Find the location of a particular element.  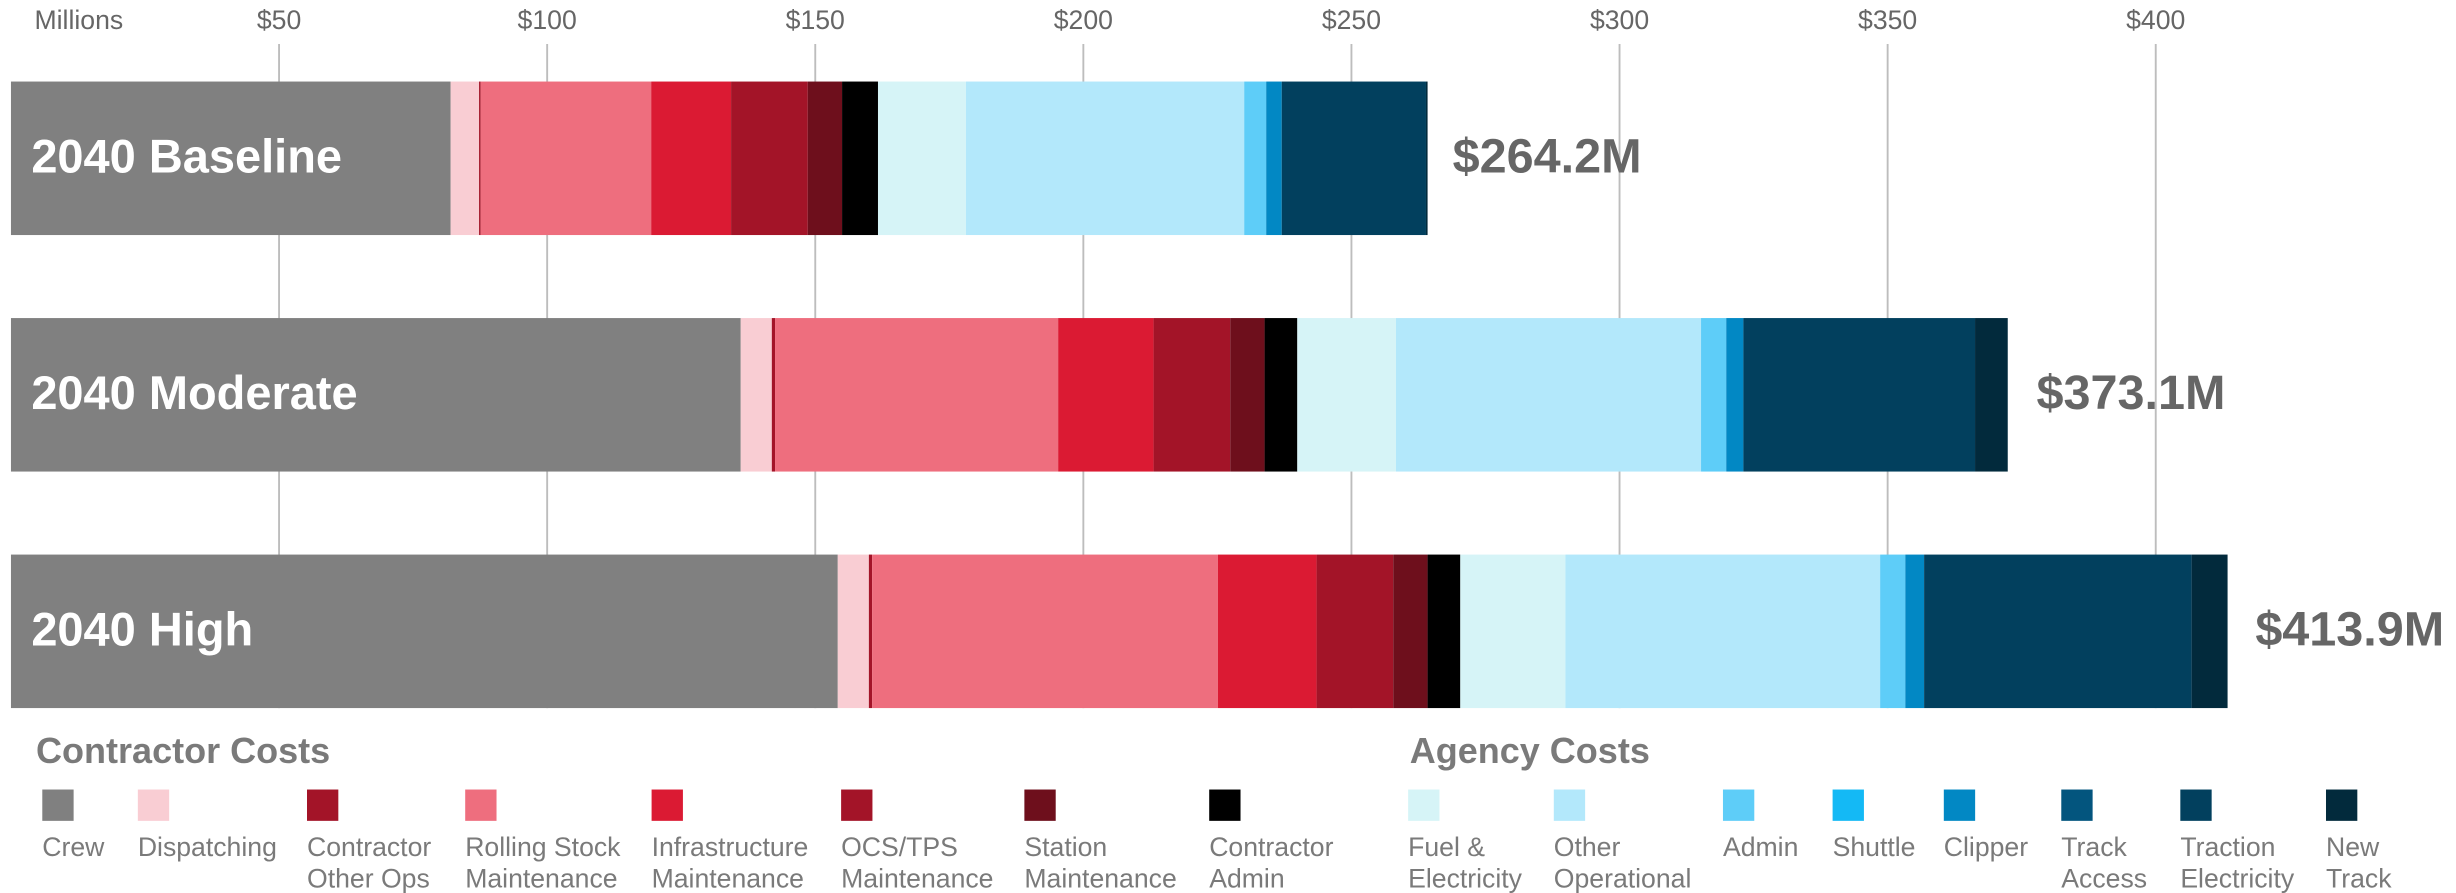

legend-label: Fuel & Electricity is located at coordinates (1465, 862).